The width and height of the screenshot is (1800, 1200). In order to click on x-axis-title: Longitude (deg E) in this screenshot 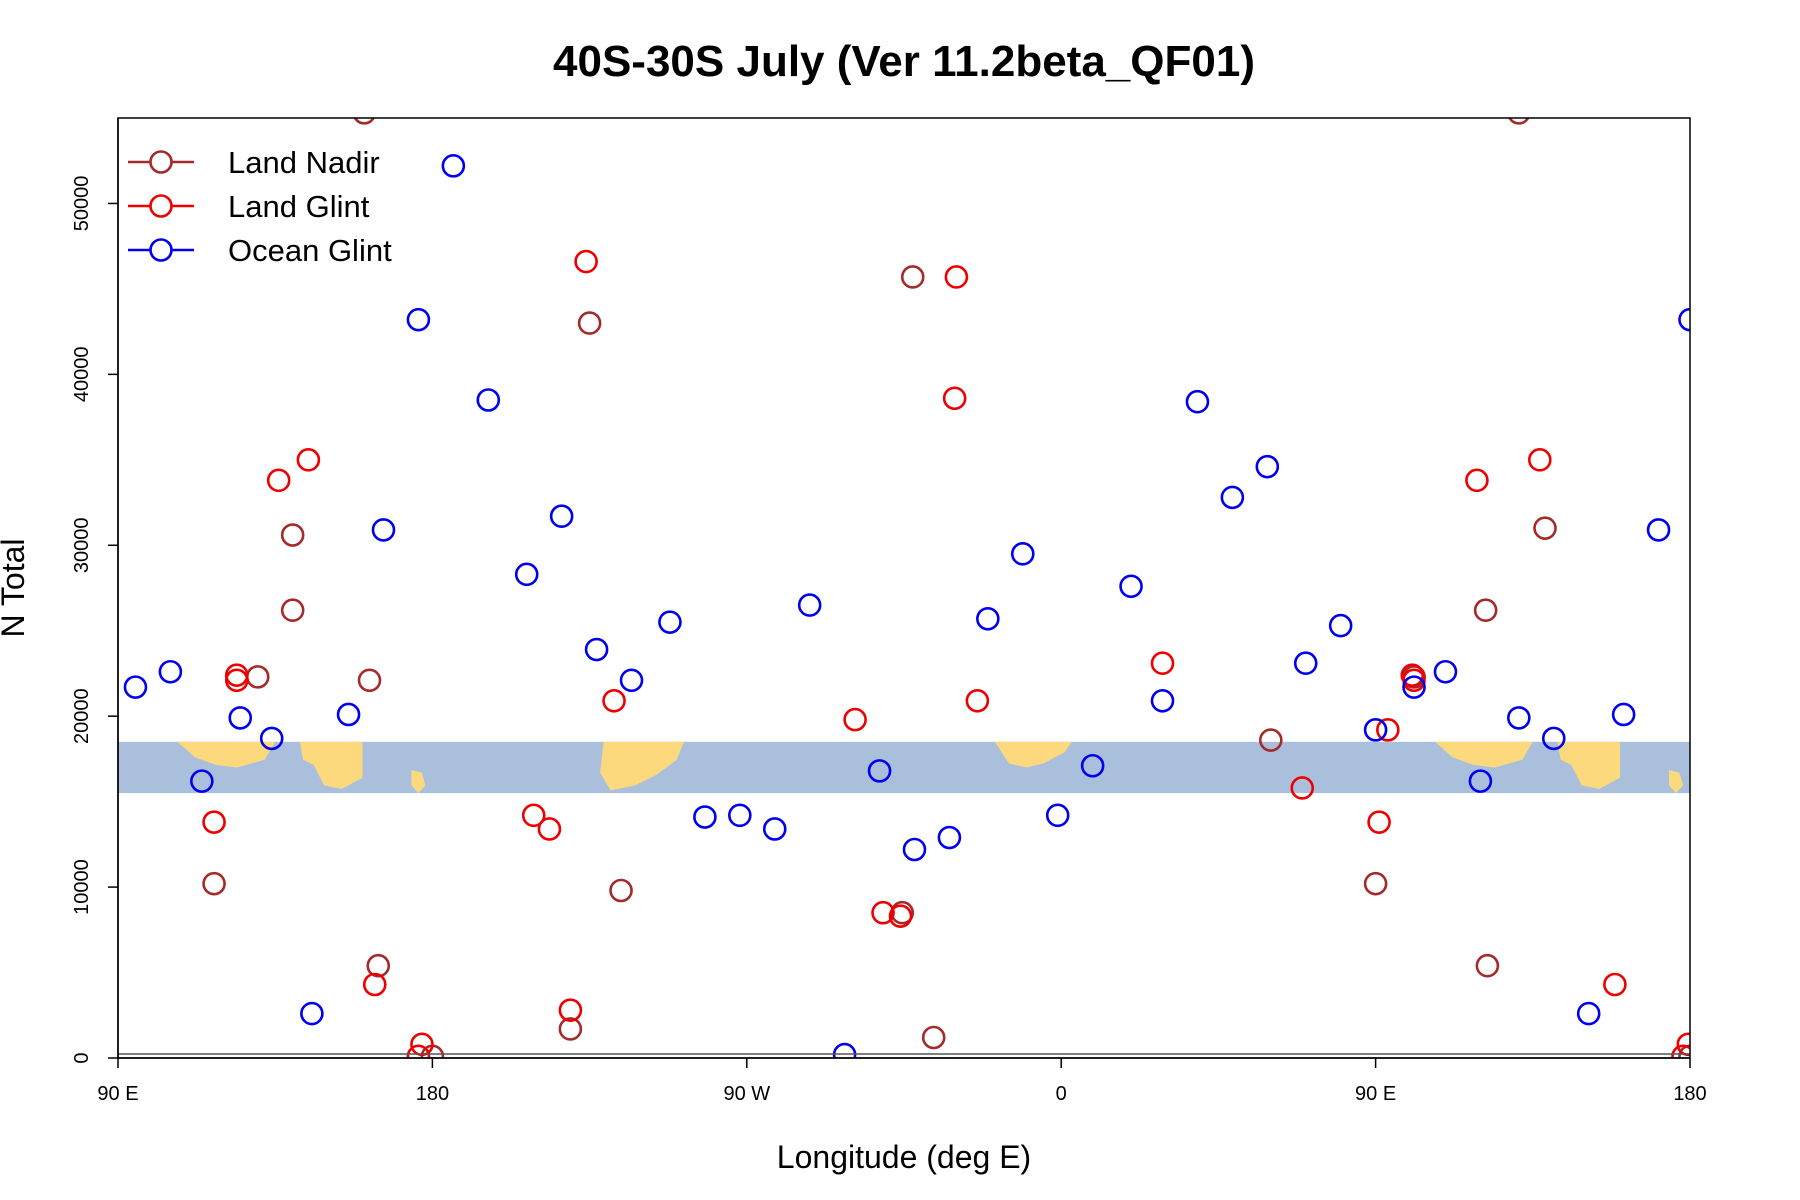, I will do `click(904, 1157)`.